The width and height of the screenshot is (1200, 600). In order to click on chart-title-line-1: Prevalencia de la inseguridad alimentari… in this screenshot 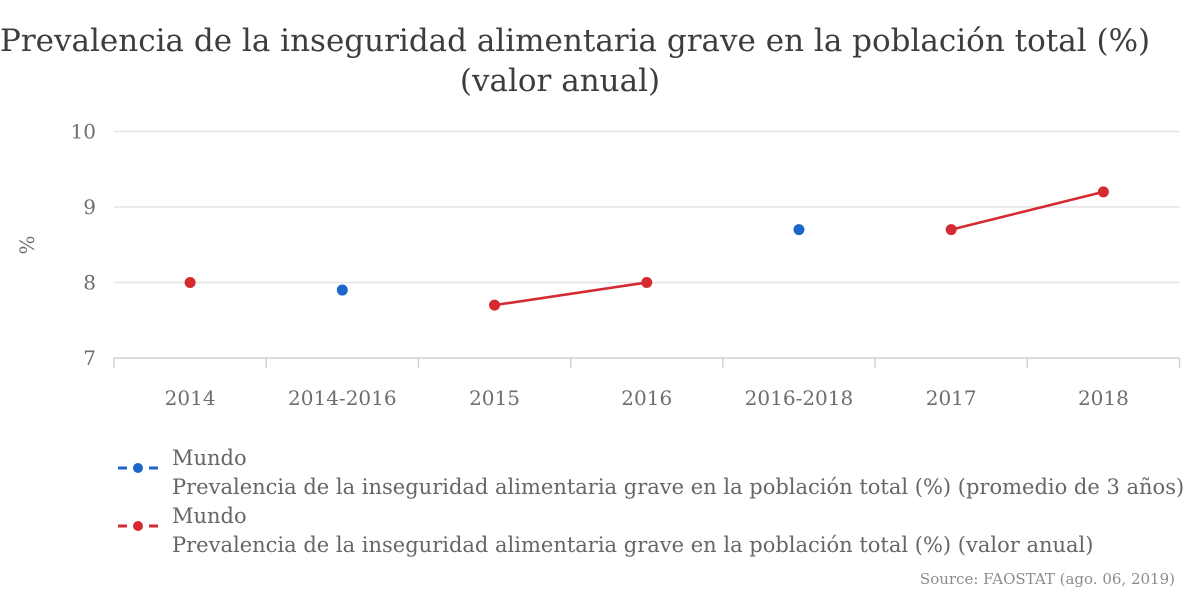, I will do `click(575, 41)`.